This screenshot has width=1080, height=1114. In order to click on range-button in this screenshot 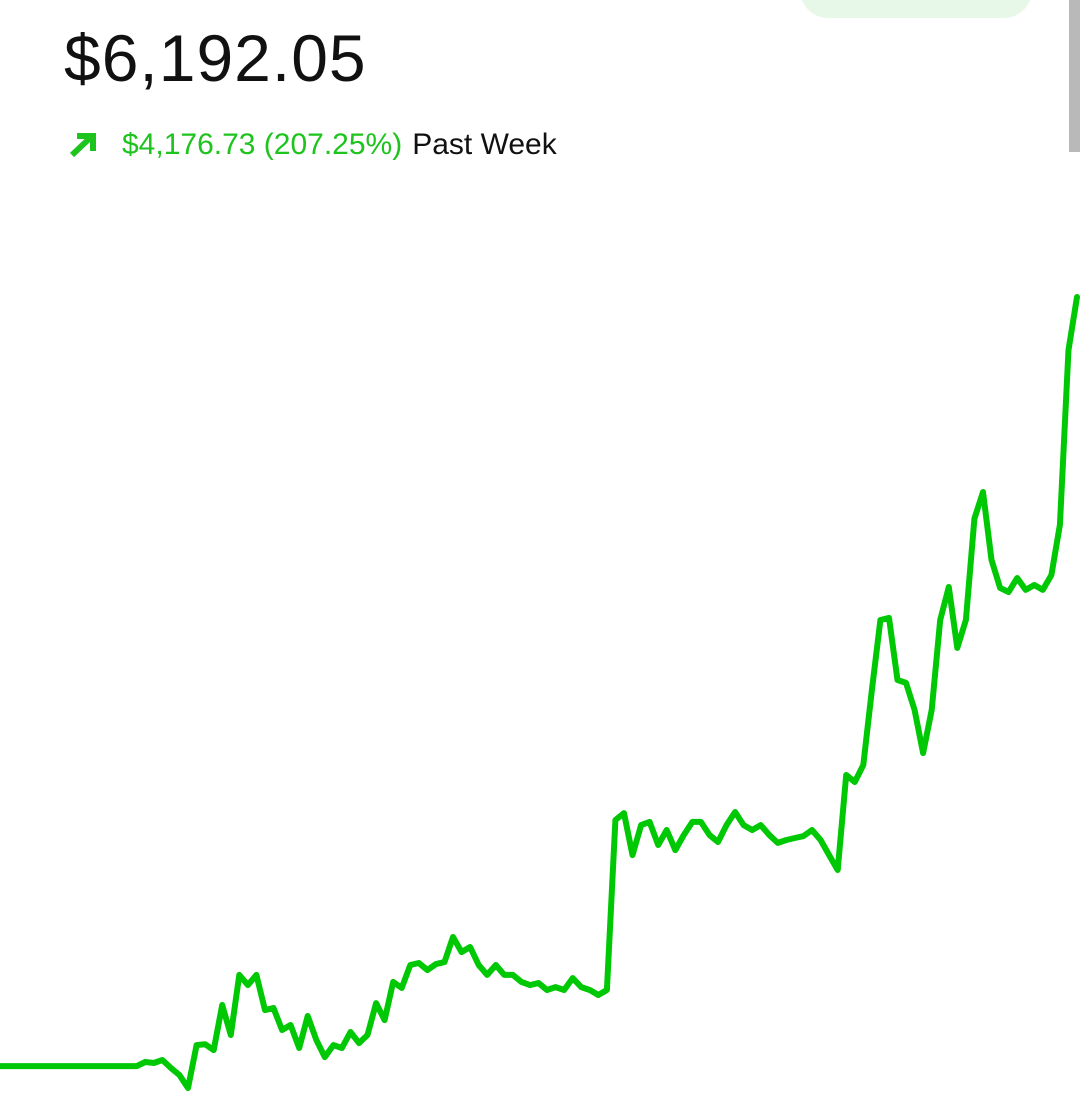, I will do `click(916, 9)`.